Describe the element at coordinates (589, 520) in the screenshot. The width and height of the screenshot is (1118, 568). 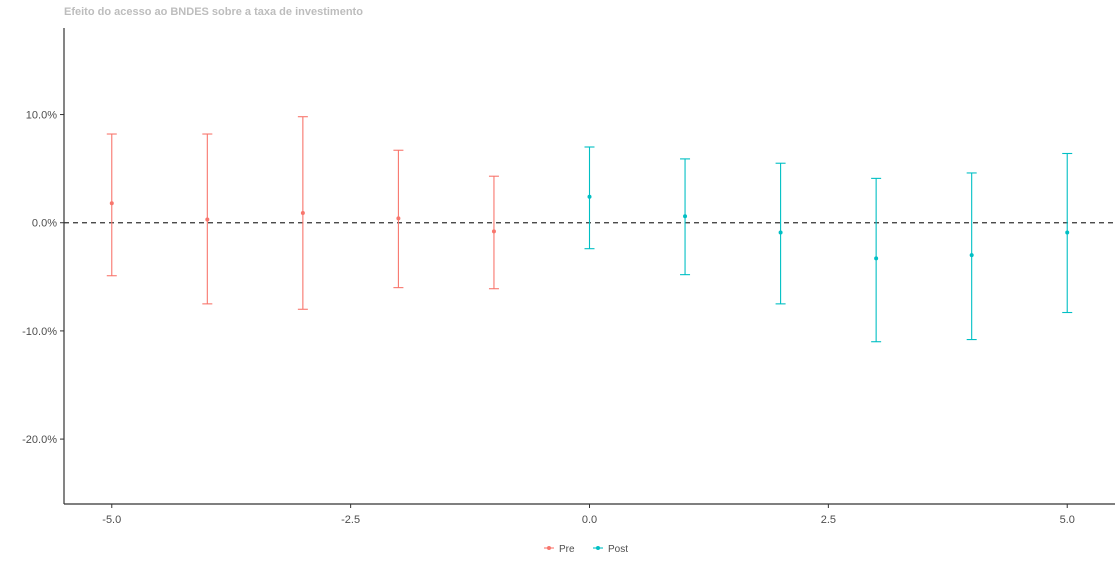
I see `x-tick-label: 0.0` at that location.